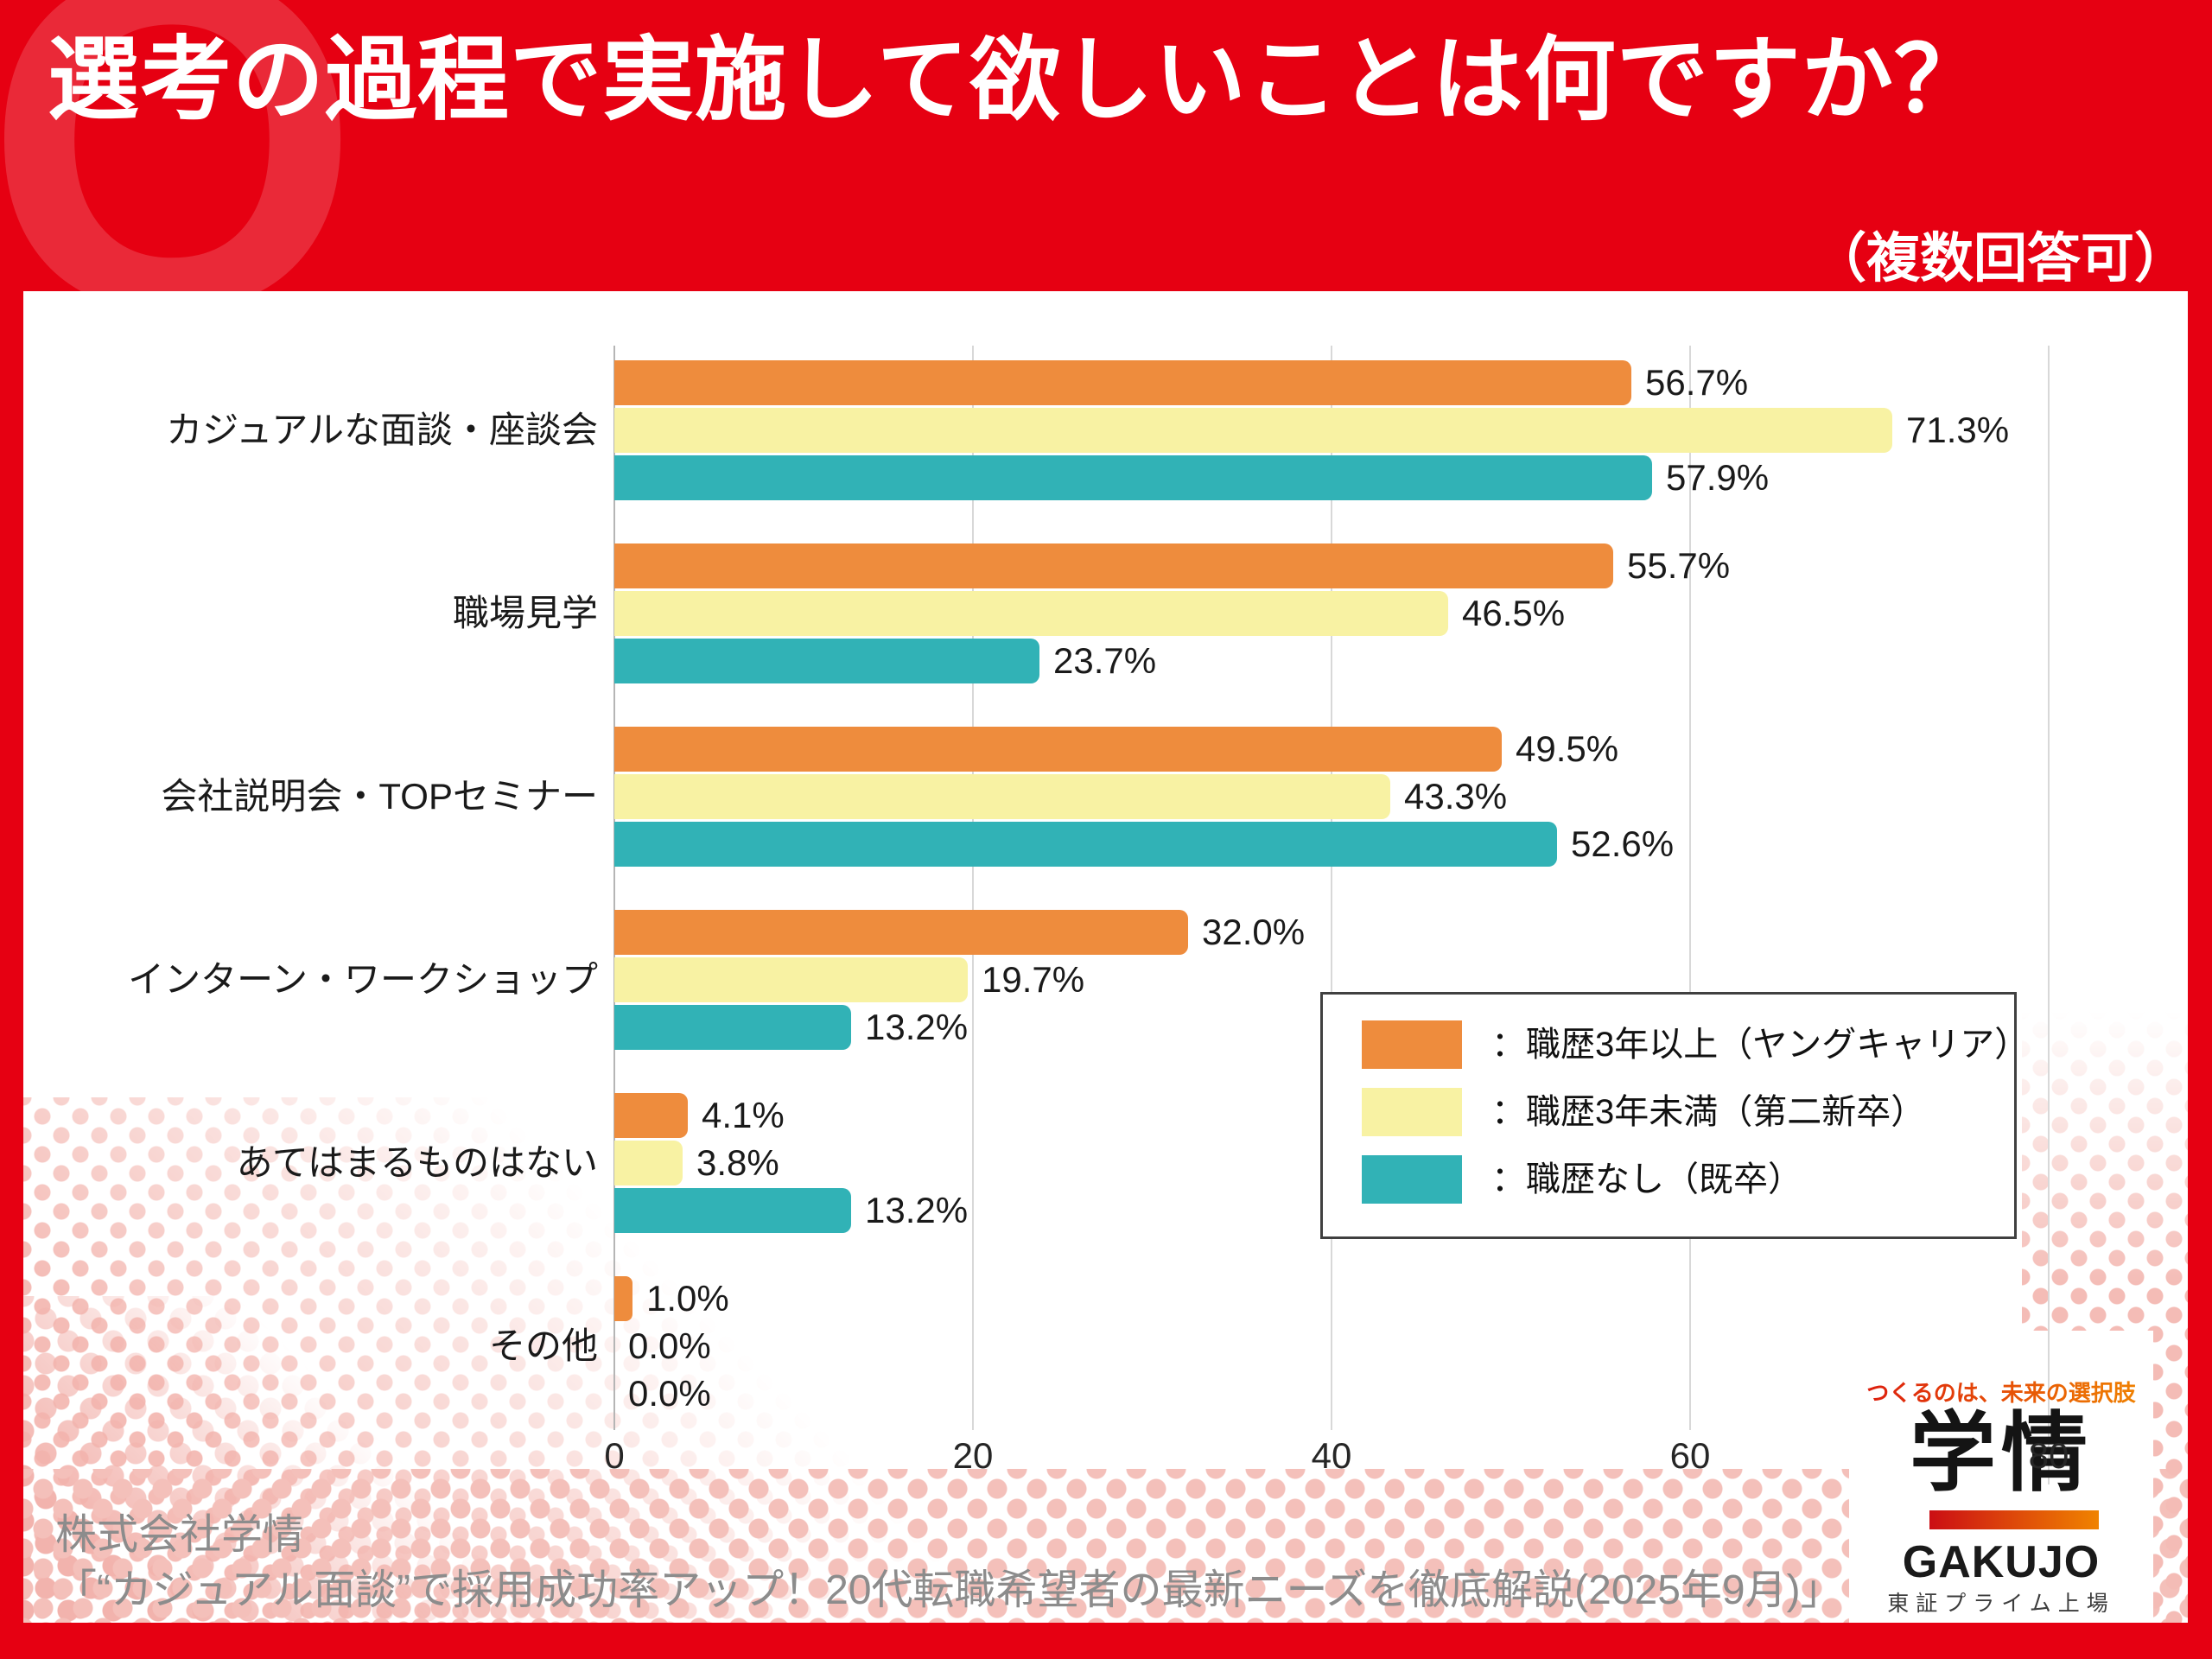  I want to click on page-subtitle: （複数回答可）, so click(2000, 259).